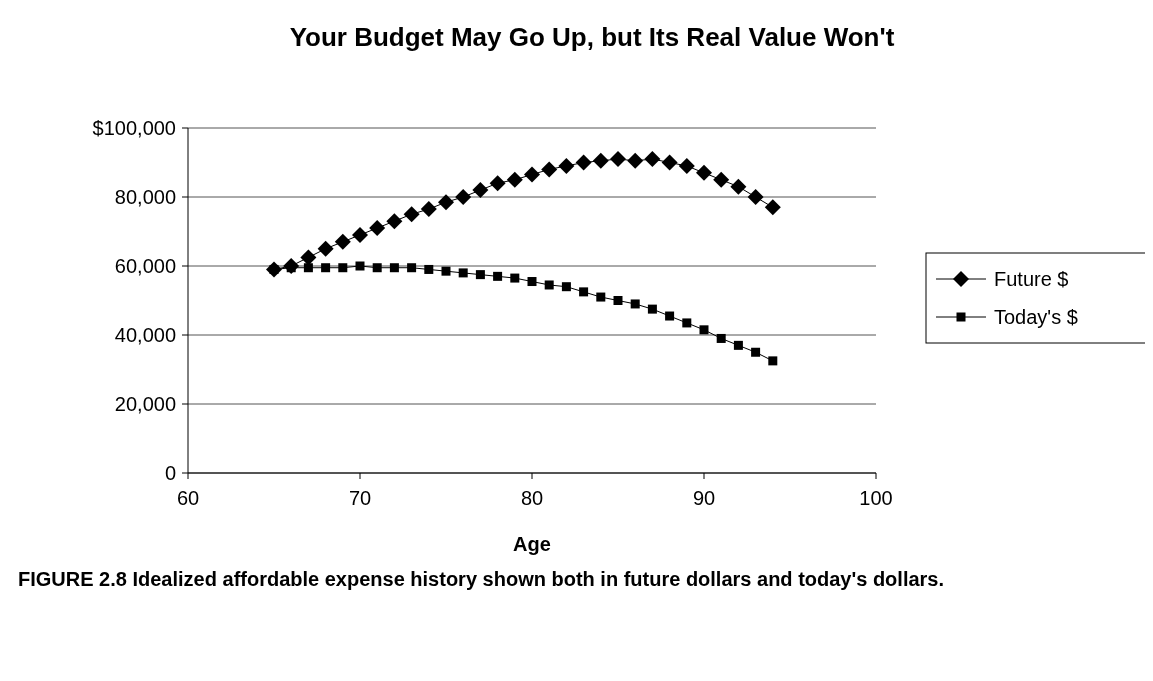 This screenshot has height=681, width=1153. What do you see at coordinates (704, 498) in the screenshot?
I see `x-tick-label: 90` at bounding box center [704, 498].